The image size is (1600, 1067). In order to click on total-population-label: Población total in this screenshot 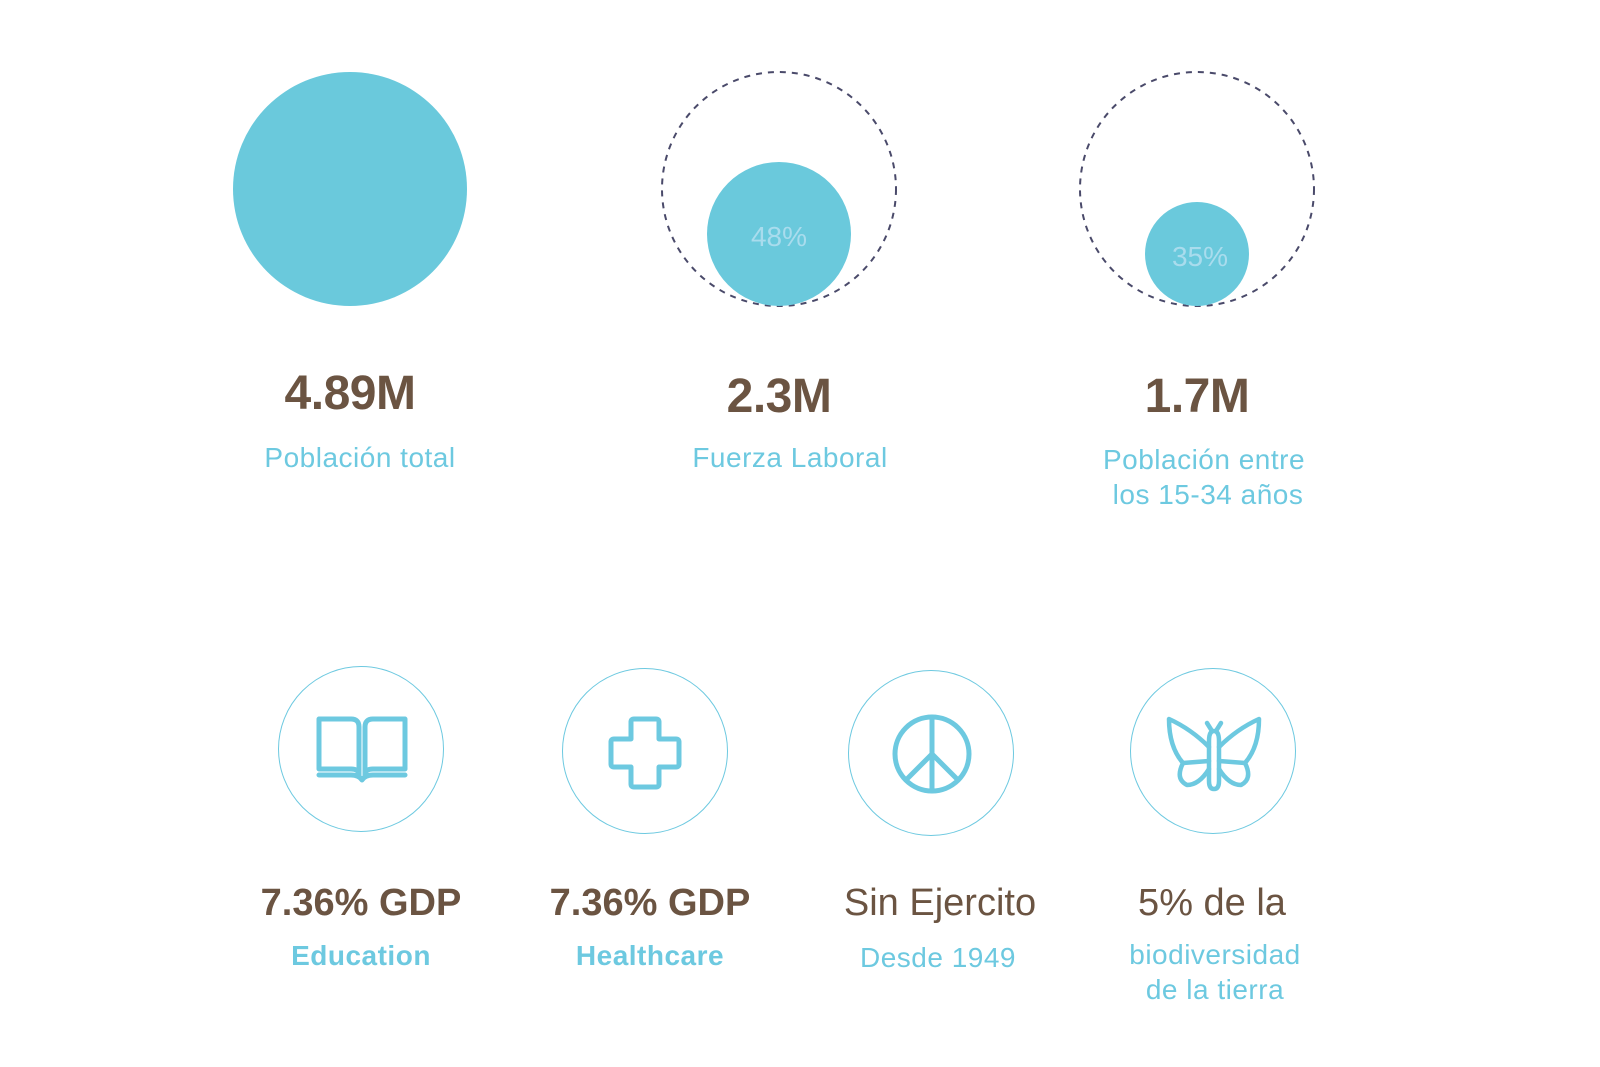, I will do `click(360, 457)`.